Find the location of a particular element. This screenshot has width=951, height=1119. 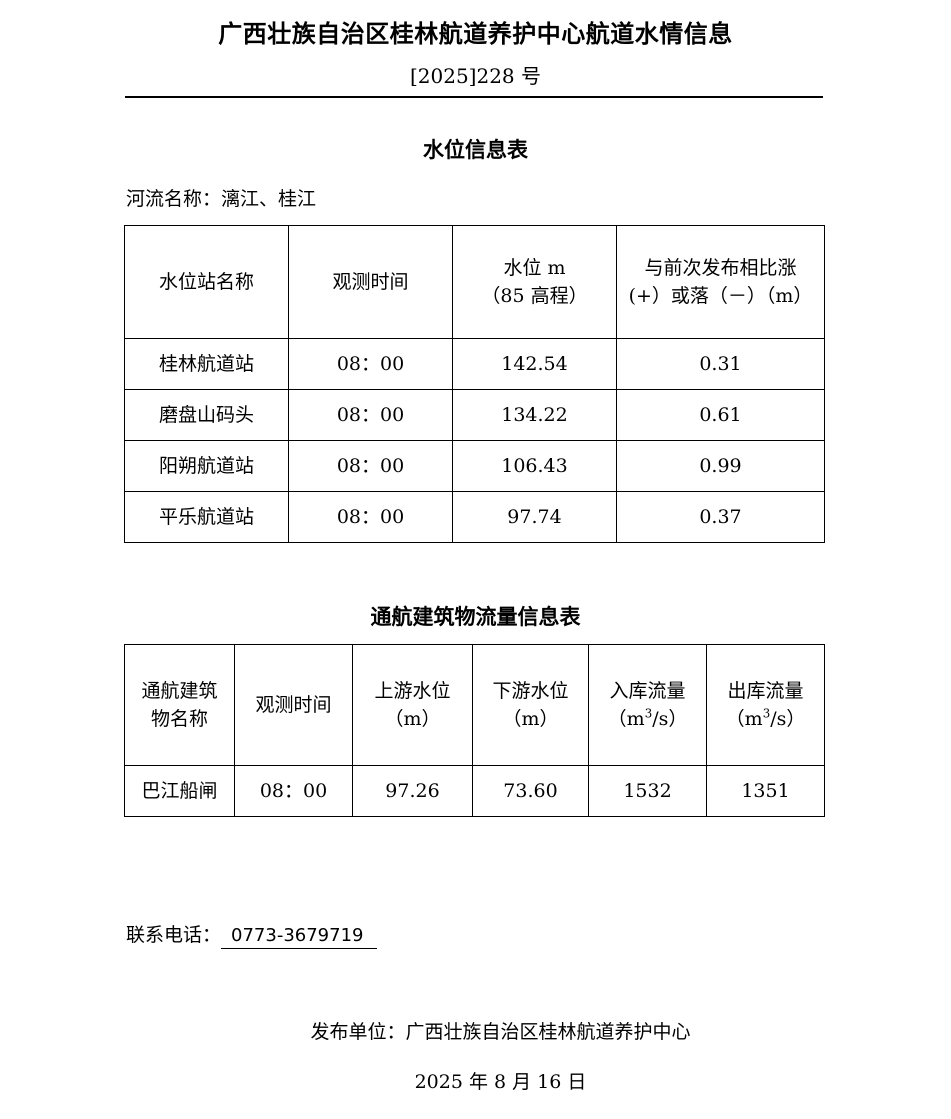

water-level-change: 0.61 is located at coordinates (720, 415).